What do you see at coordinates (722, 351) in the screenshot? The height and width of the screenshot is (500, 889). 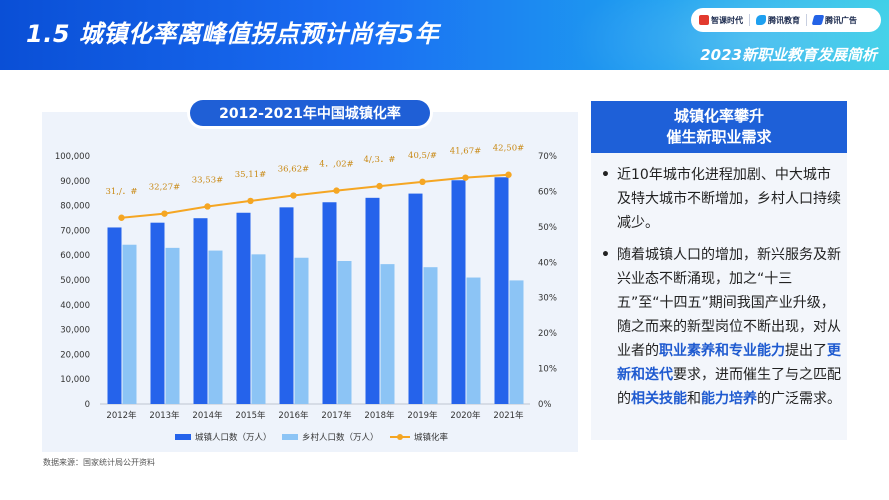 I see `highlight-text: 职业素养和专业能力` at bounding box center [722, 351].